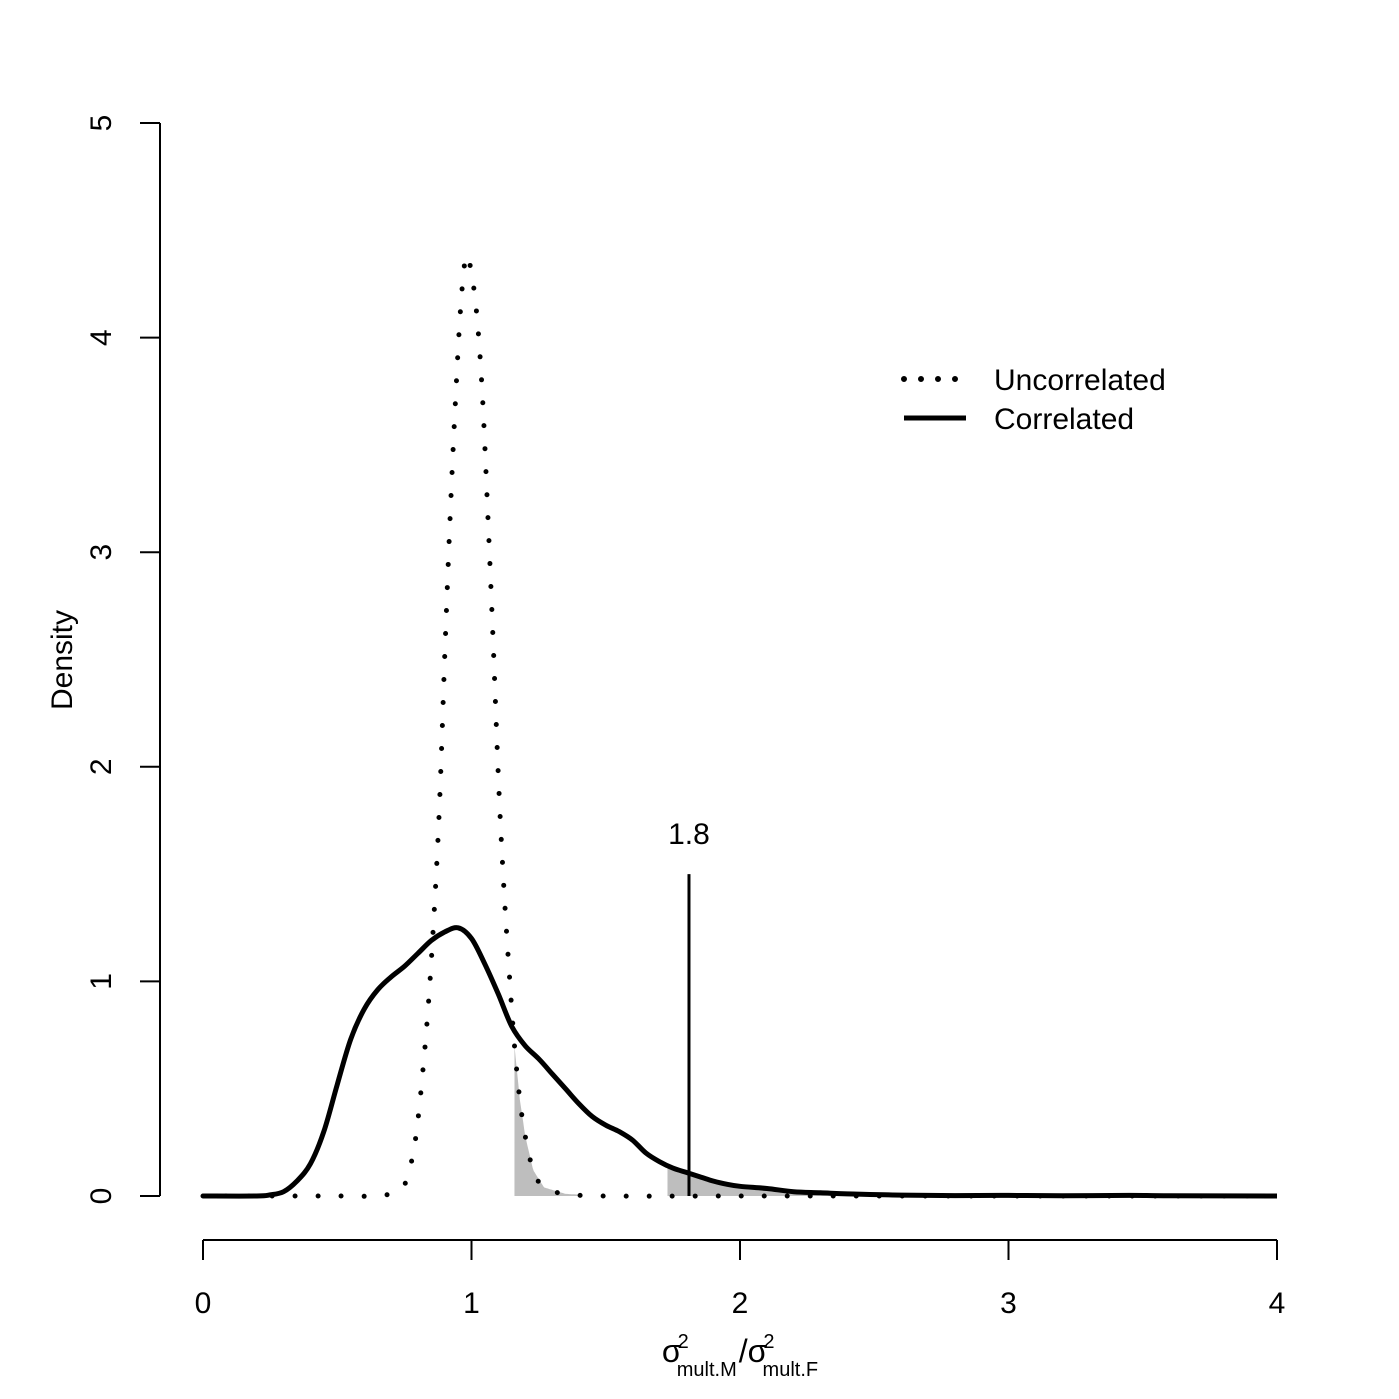  I want to click on shaded-tail-regions, so click(674, 1120).